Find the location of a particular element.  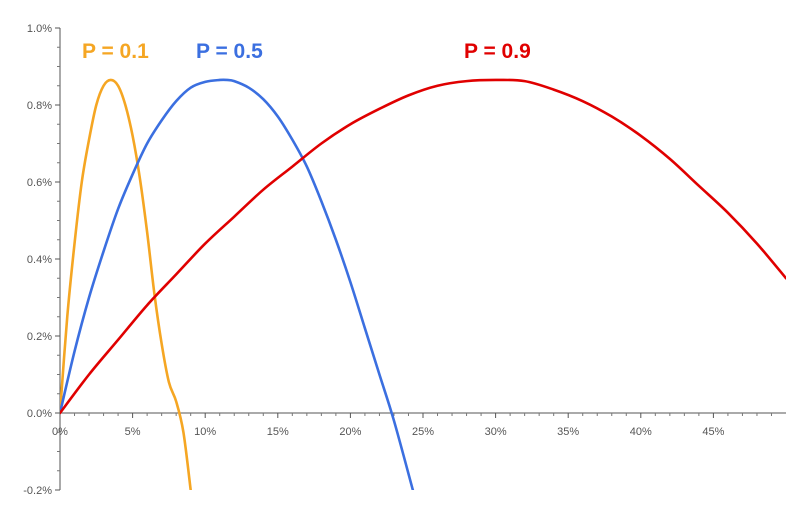

series-label-0: P = 0.1 is located at coordinates (115, 51).